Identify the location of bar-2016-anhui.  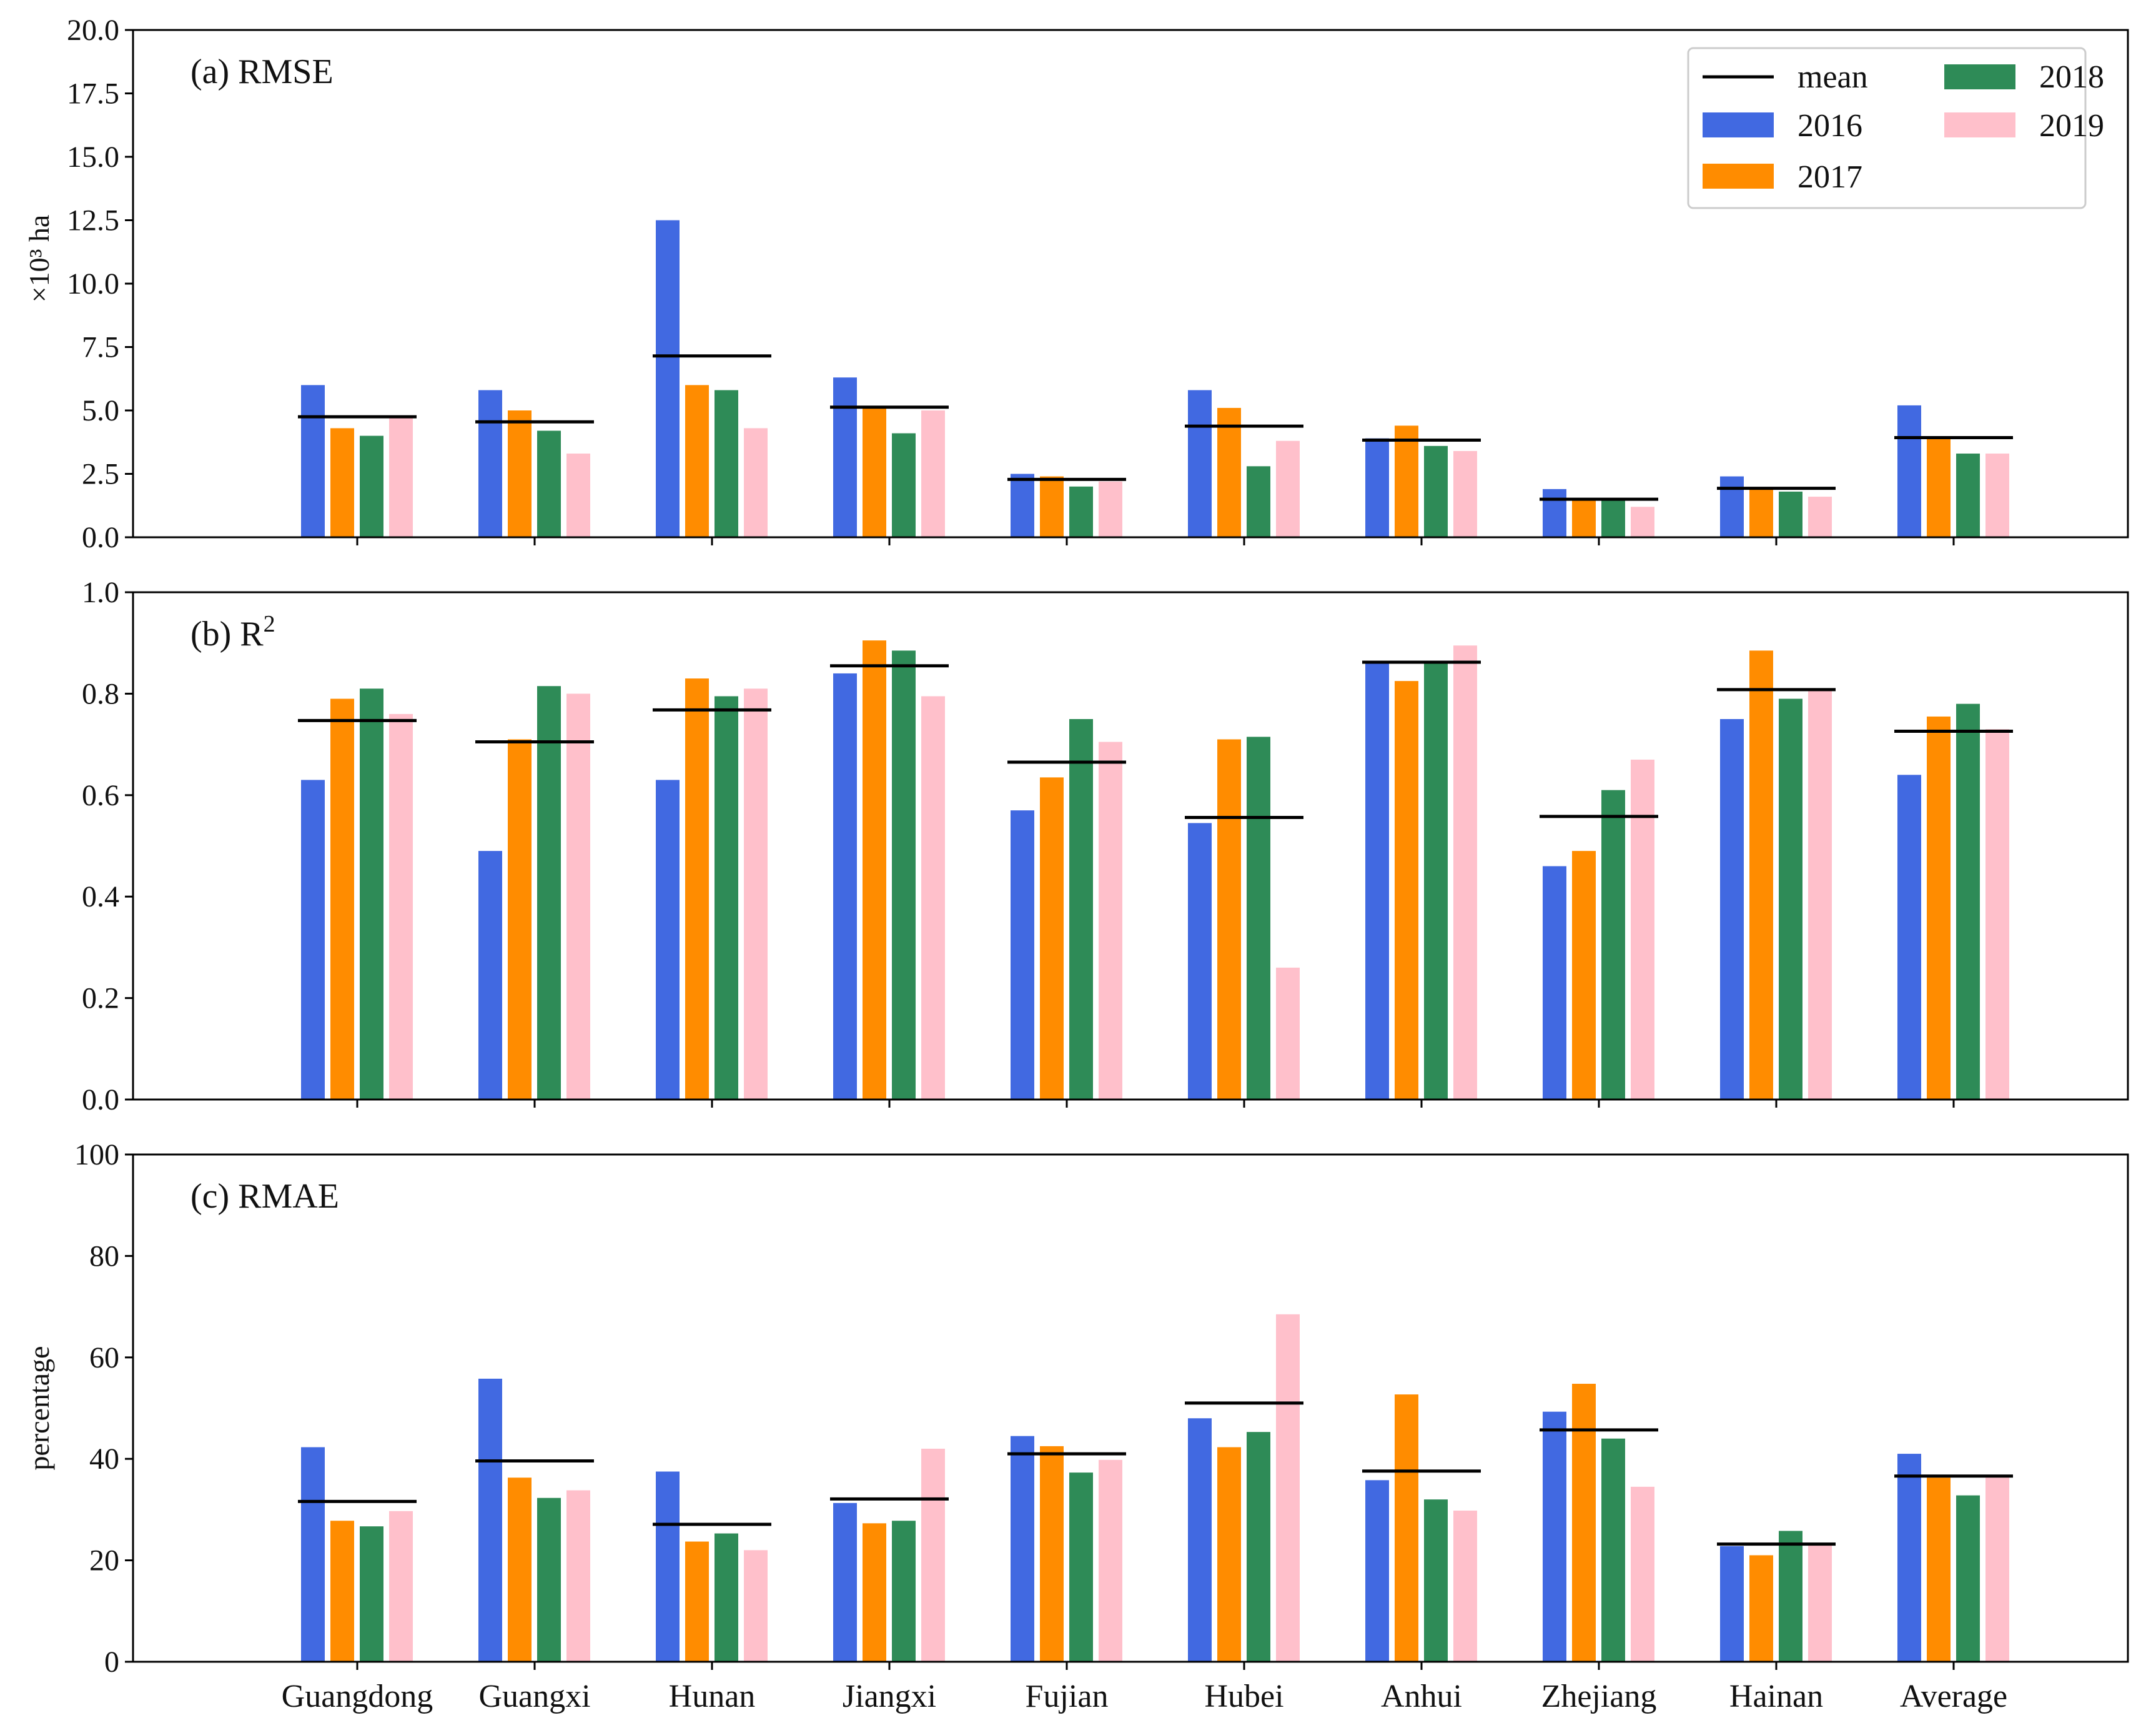
(1377, 1571).